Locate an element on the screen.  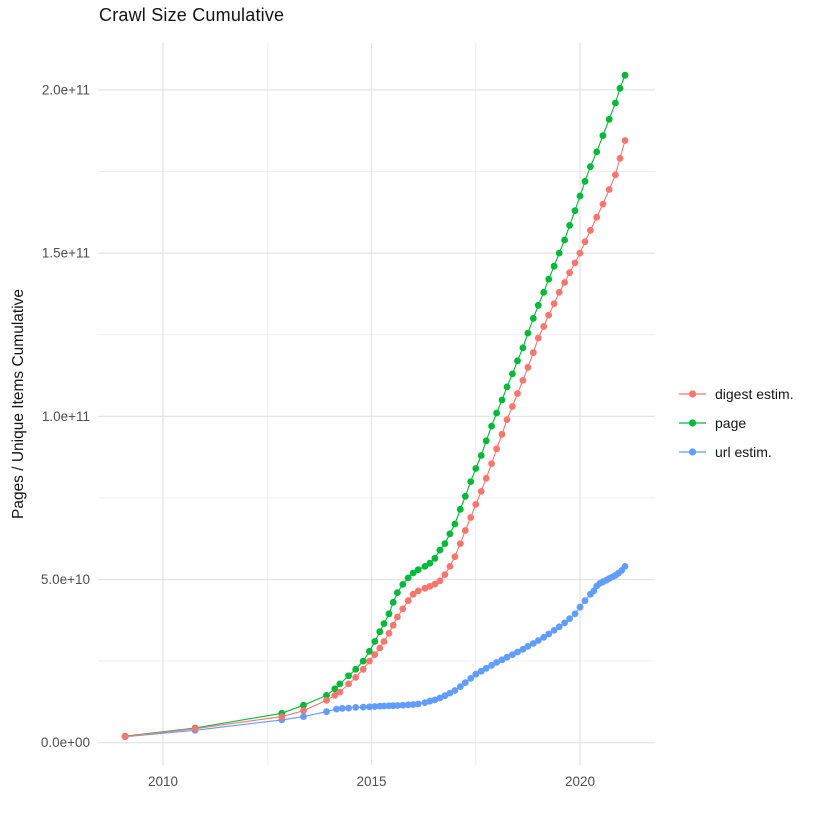
y-tick-label: 1.0e+11 is located at coordinates (66, 416).